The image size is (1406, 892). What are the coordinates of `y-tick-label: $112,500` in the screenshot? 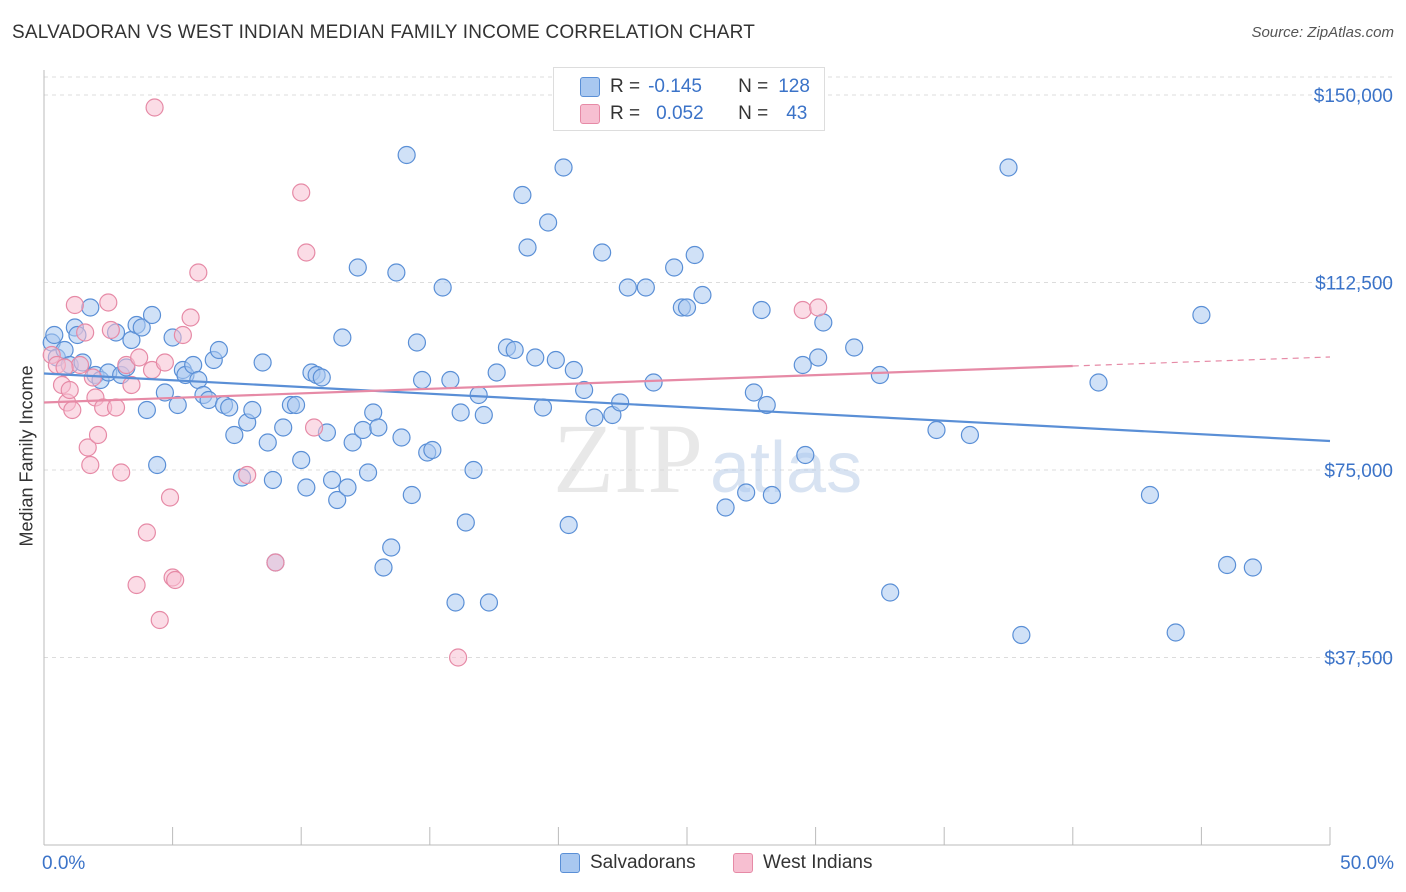 It's located at (1354, 284).